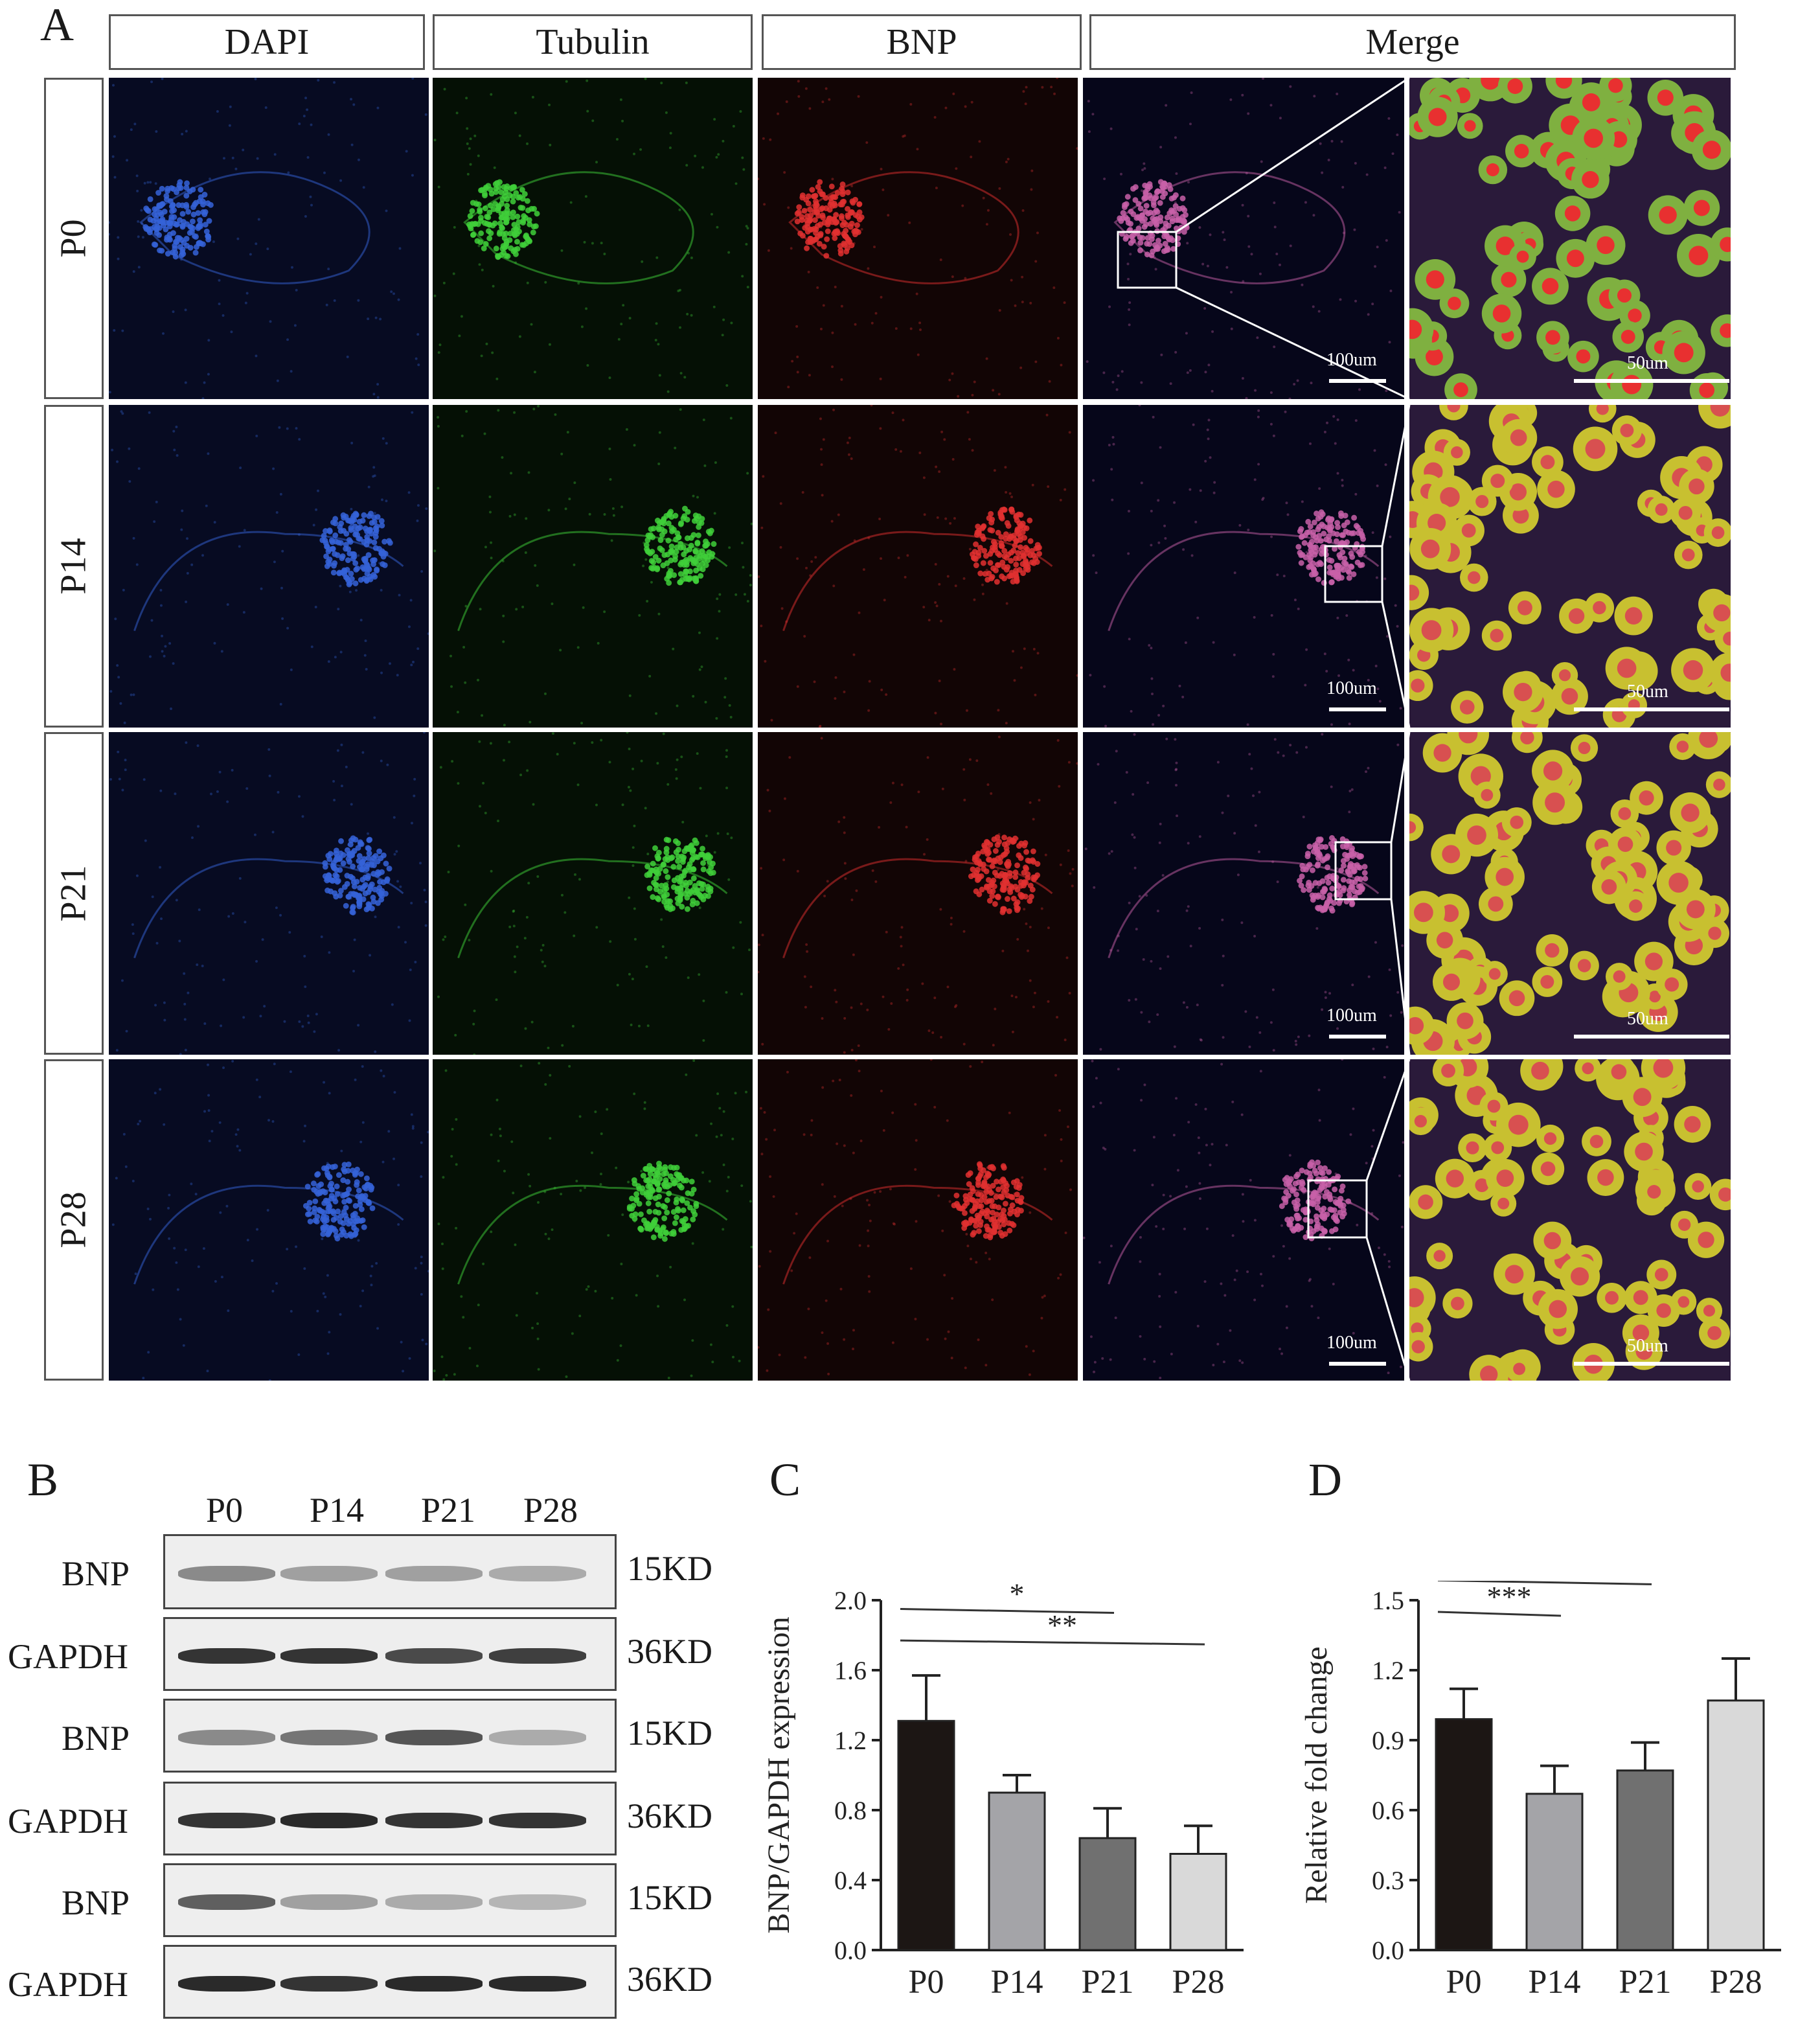 The height and width of the screenshot is (2044, 1809). Describe the element at coordinates (1357, 1037) in the screenshot. I see `scale-bar-merge-p21` at that location.